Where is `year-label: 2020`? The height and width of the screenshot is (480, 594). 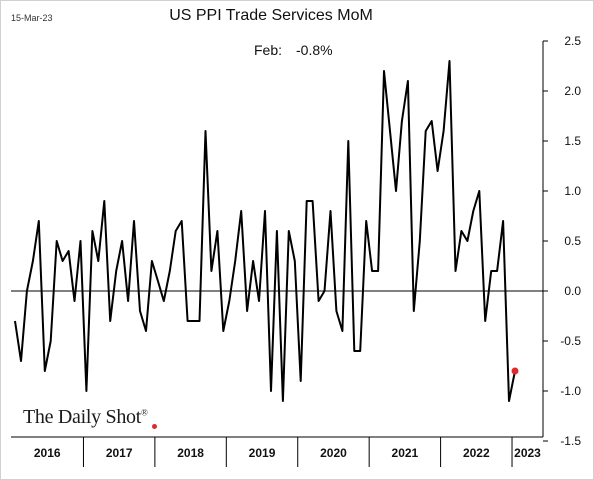 year-label: 2020 is located at coordinates (333, 453).